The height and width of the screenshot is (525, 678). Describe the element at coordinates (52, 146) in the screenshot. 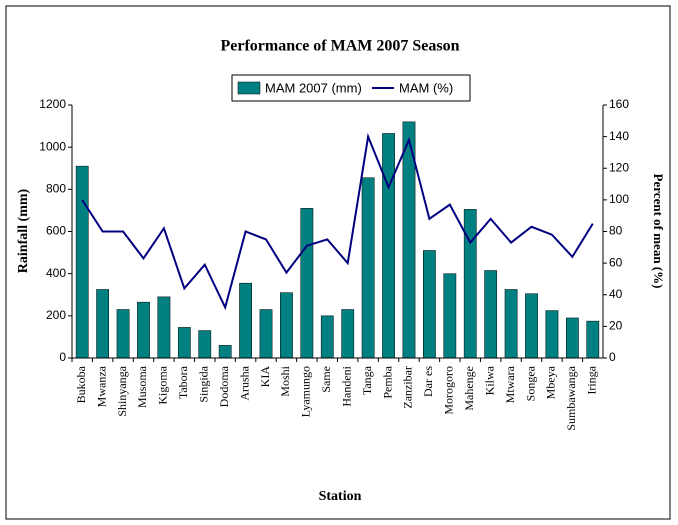

I see `y-tick-label: 1000` at that location.